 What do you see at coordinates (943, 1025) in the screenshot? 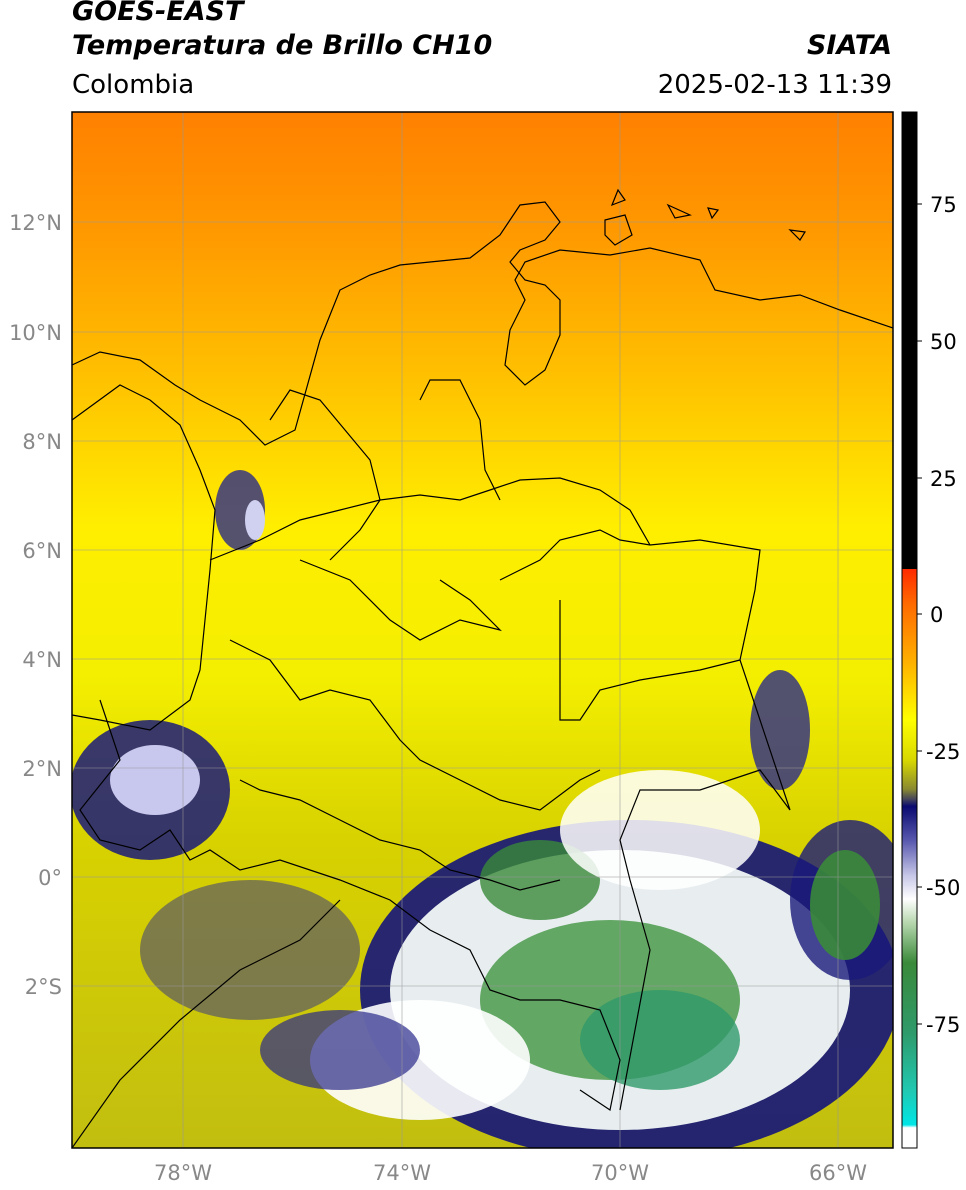
I see `colorbar-tick: -75` at bounding box center [943, 1025].